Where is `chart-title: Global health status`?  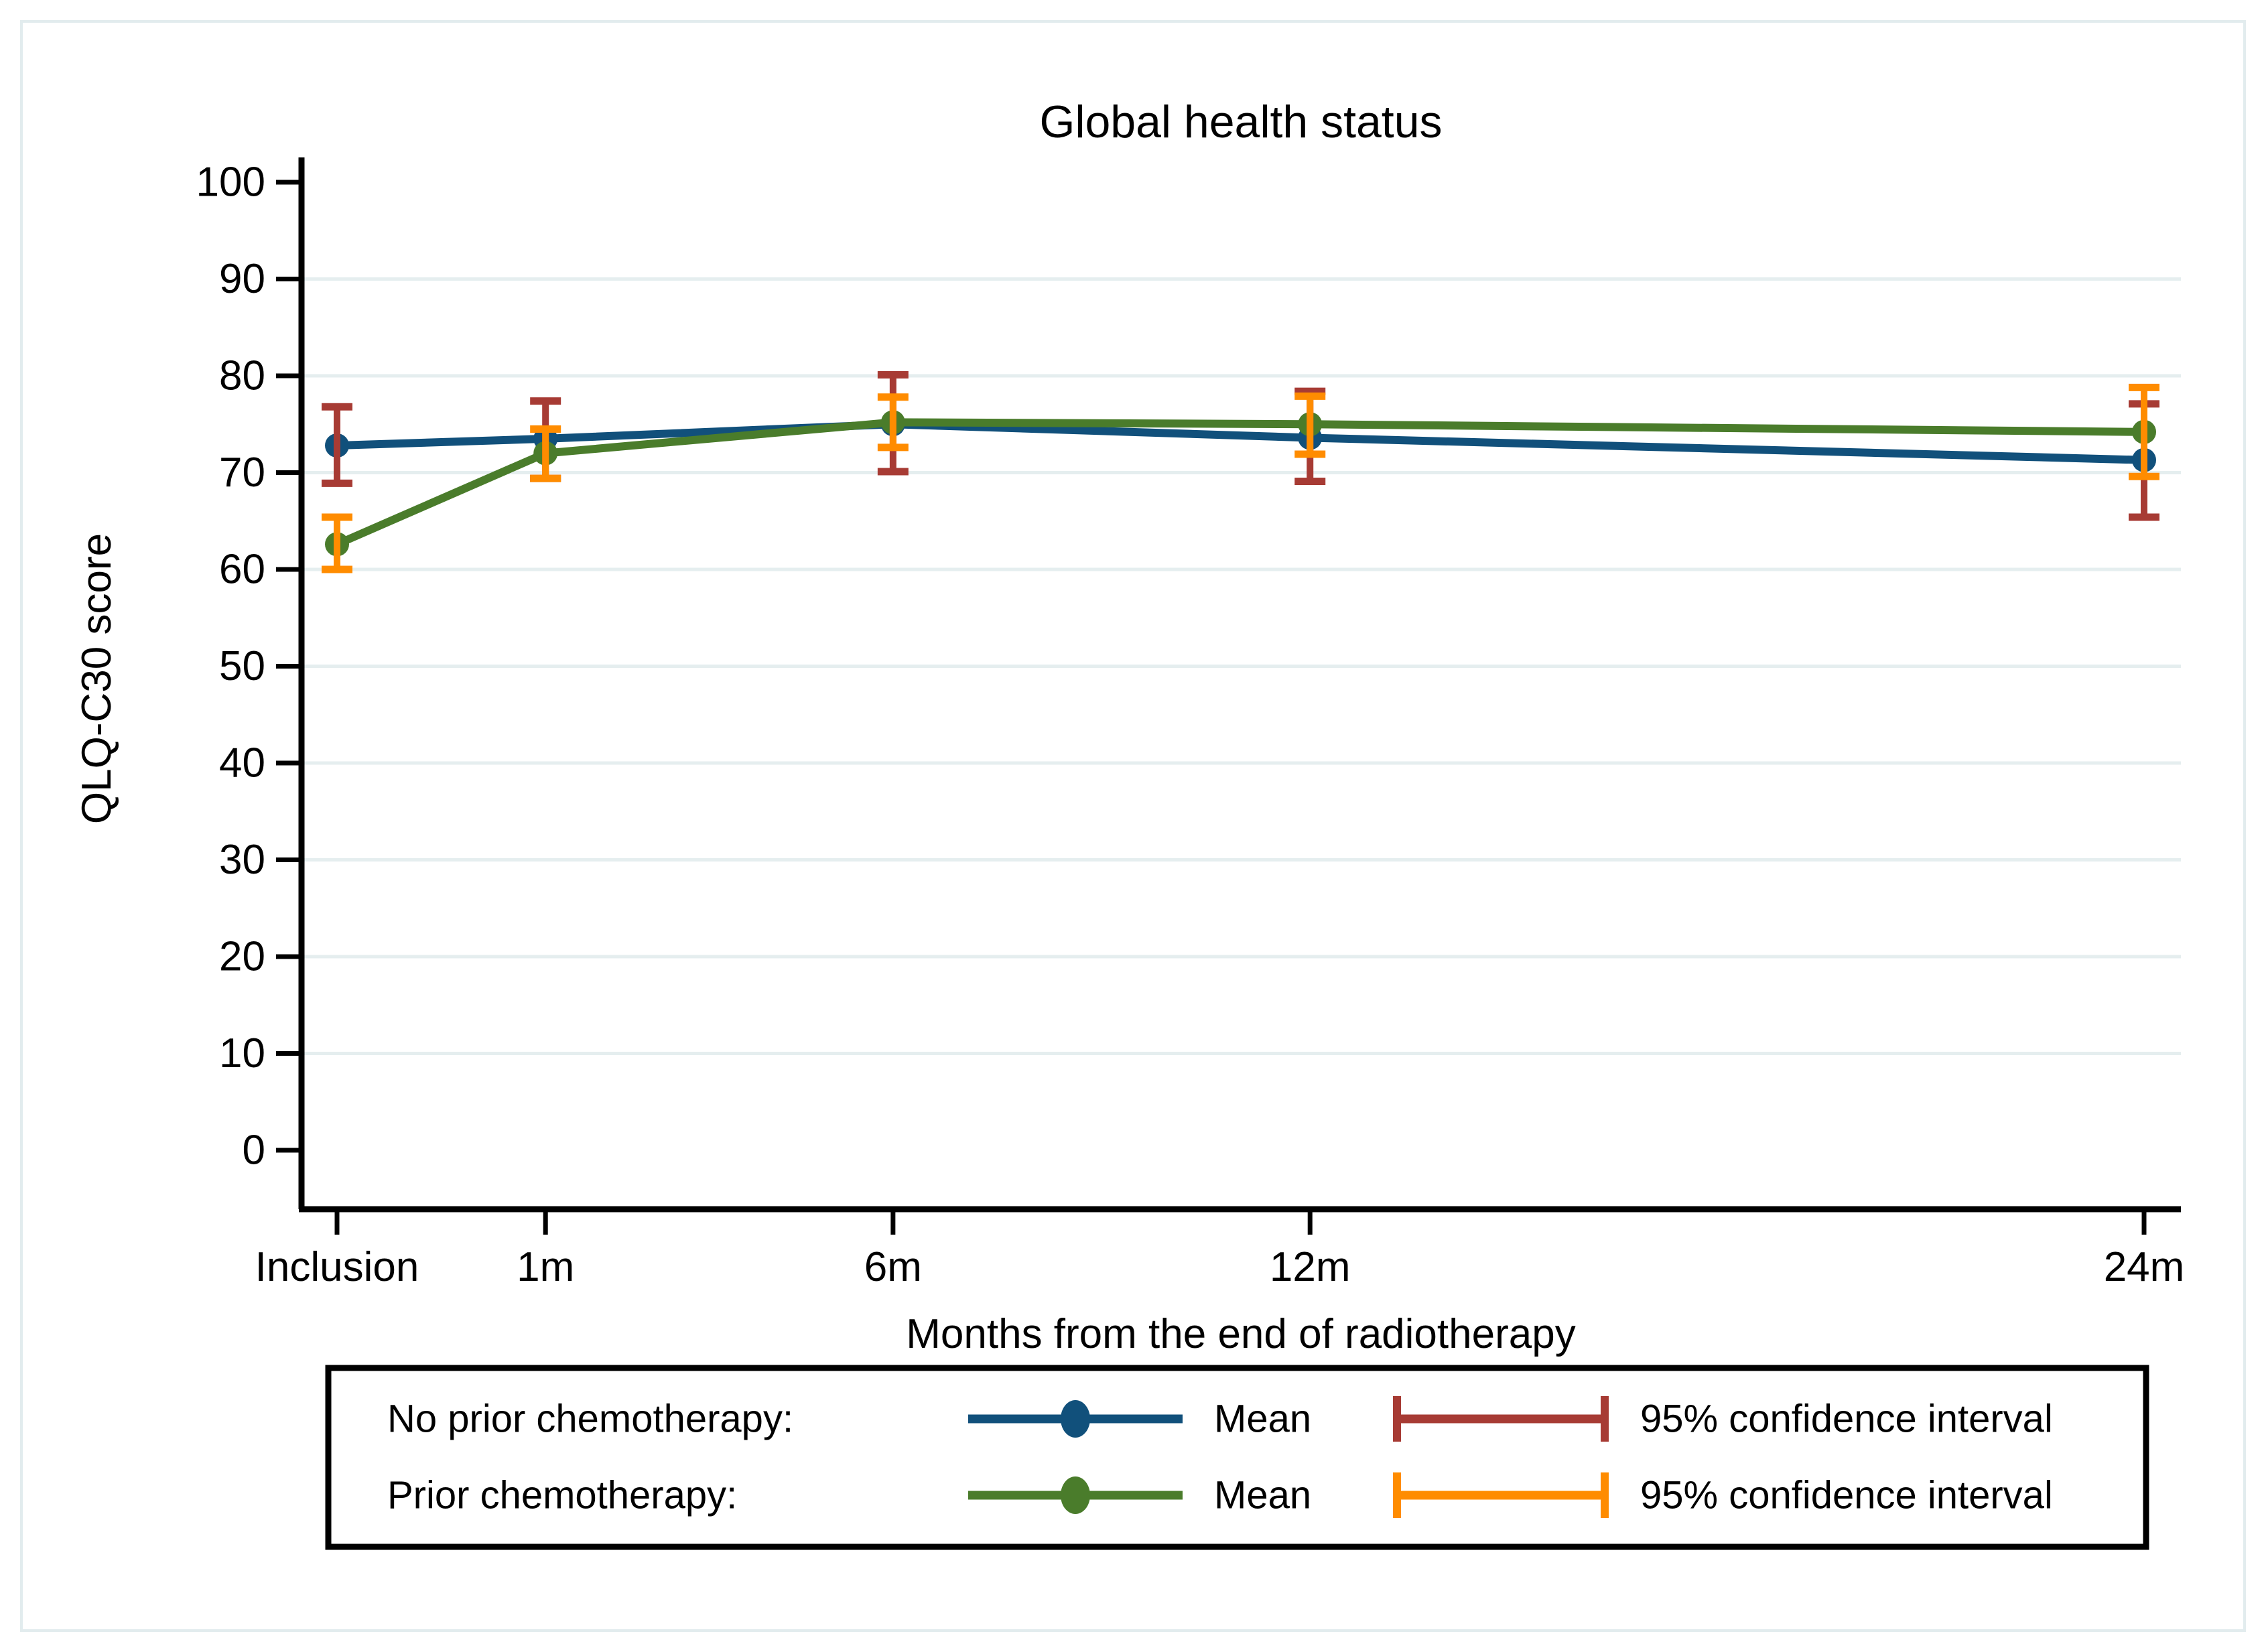 chart-title: Global health status is located at coordinates (1240, 121).